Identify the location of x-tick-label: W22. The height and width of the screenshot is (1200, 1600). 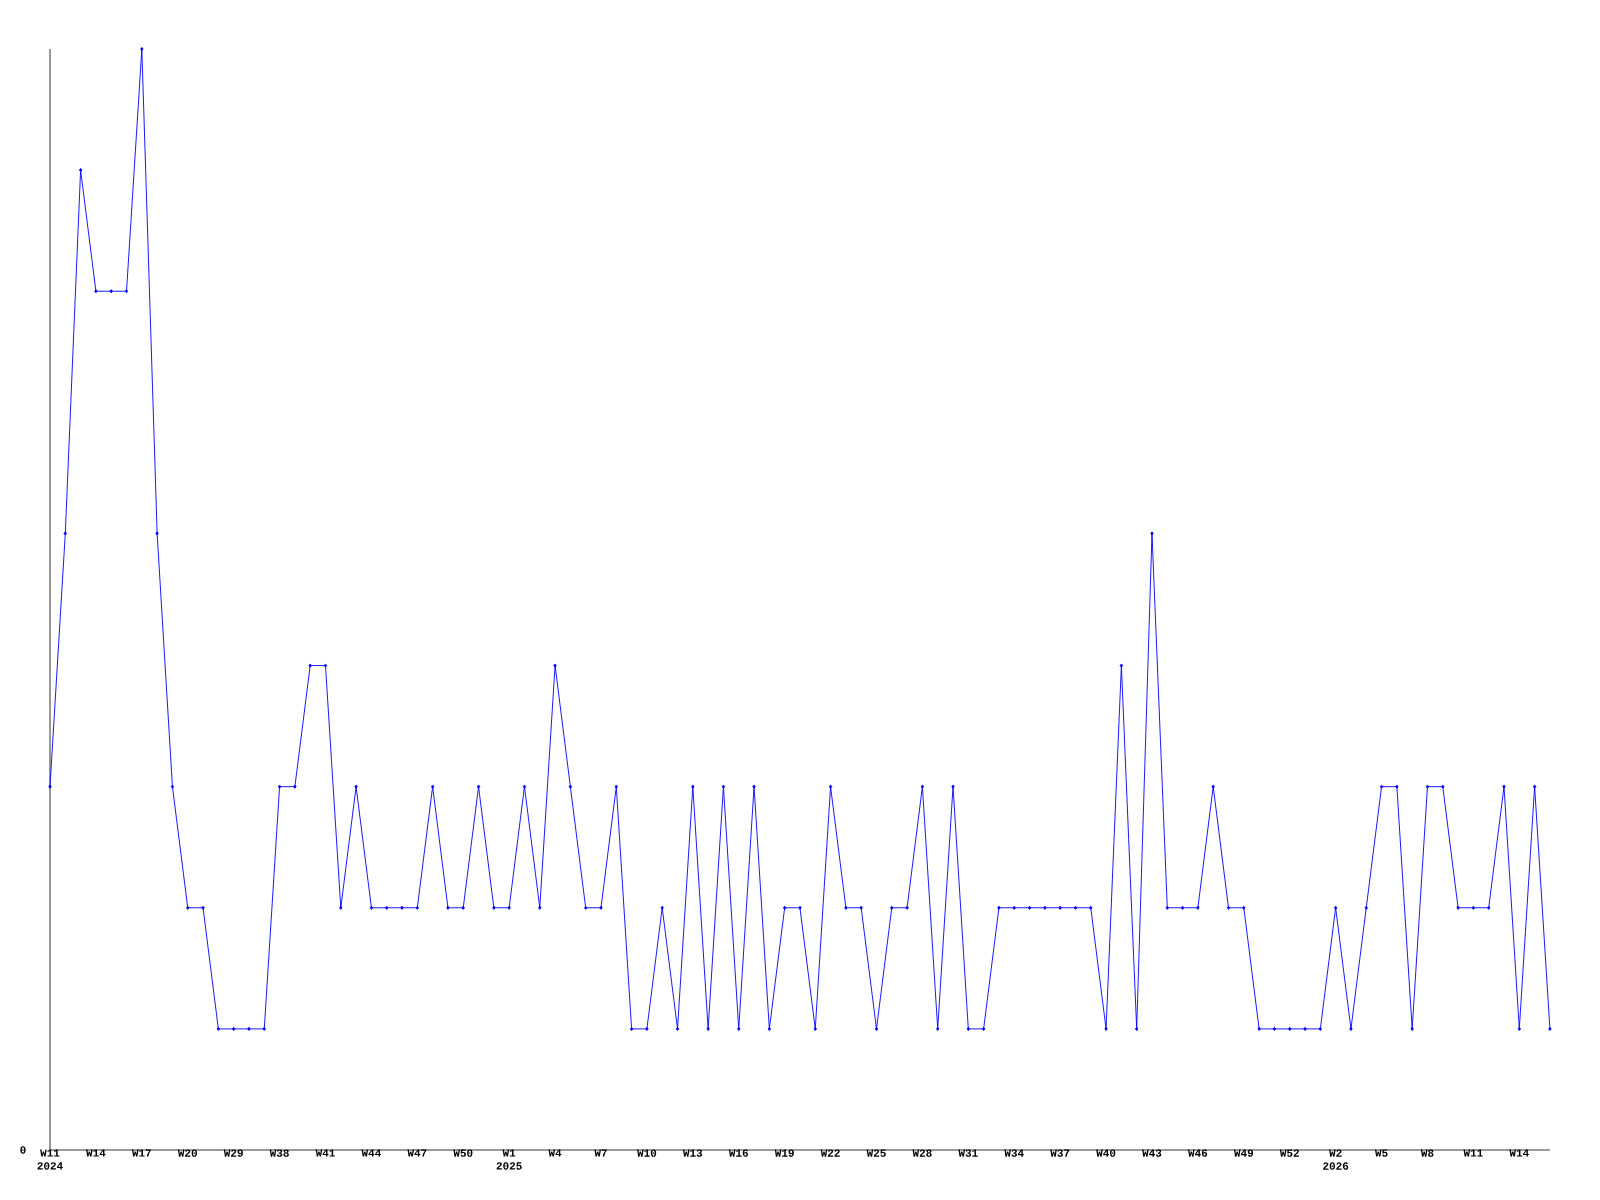
(830, 1153).